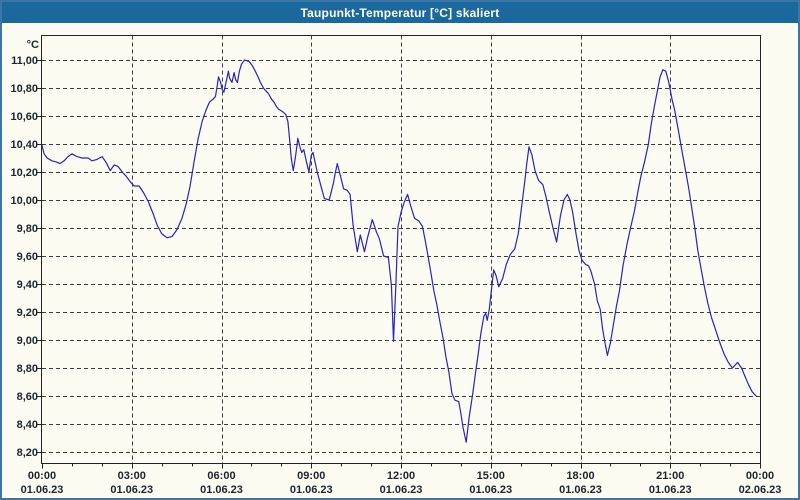  What do you see at coordinates (221, 476) in the screenshot?
I see `x-tick-time-label: 06:00` at bounding box center [221, 476].